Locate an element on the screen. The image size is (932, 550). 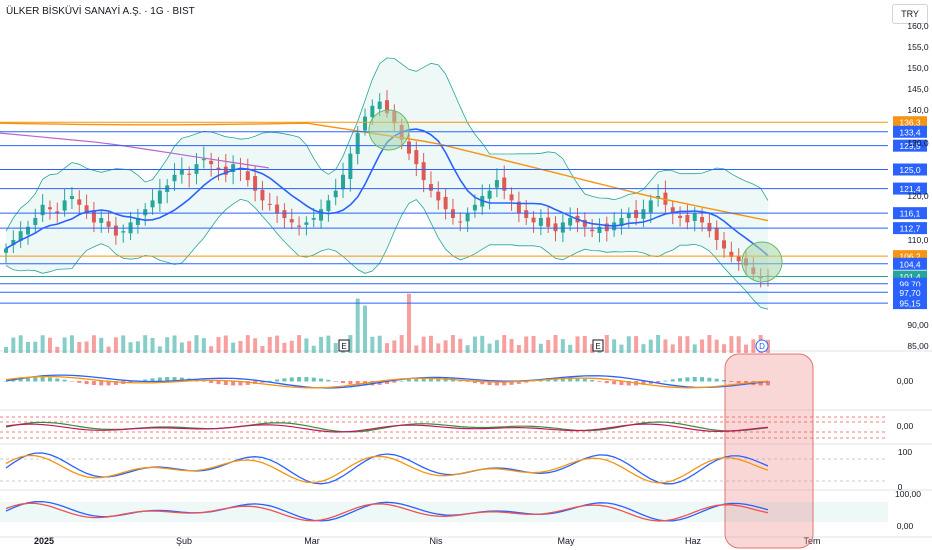
y-tick-label: 130,0 is located at coordinates (918, 143).